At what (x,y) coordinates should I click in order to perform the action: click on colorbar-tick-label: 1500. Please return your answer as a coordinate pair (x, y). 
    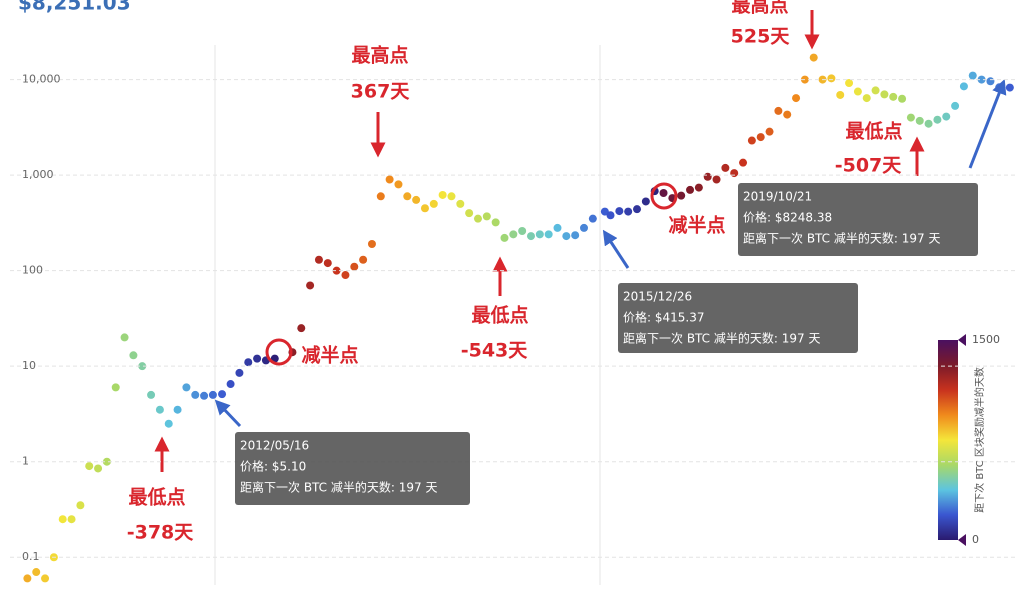
    Looking at the image, I should click on (986, 339).